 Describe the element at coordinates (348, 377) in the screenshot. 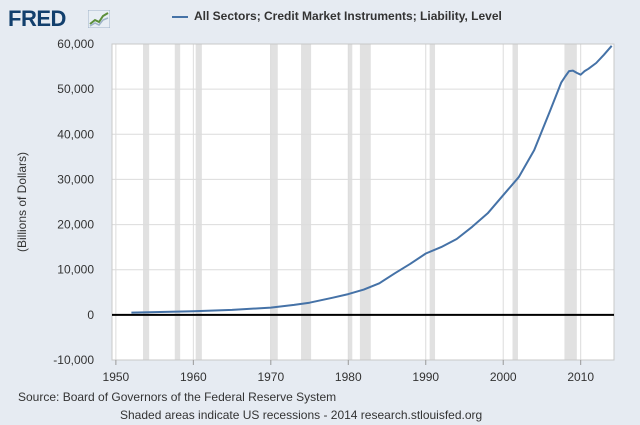

I see `x-tick-label: 1980` at that location.